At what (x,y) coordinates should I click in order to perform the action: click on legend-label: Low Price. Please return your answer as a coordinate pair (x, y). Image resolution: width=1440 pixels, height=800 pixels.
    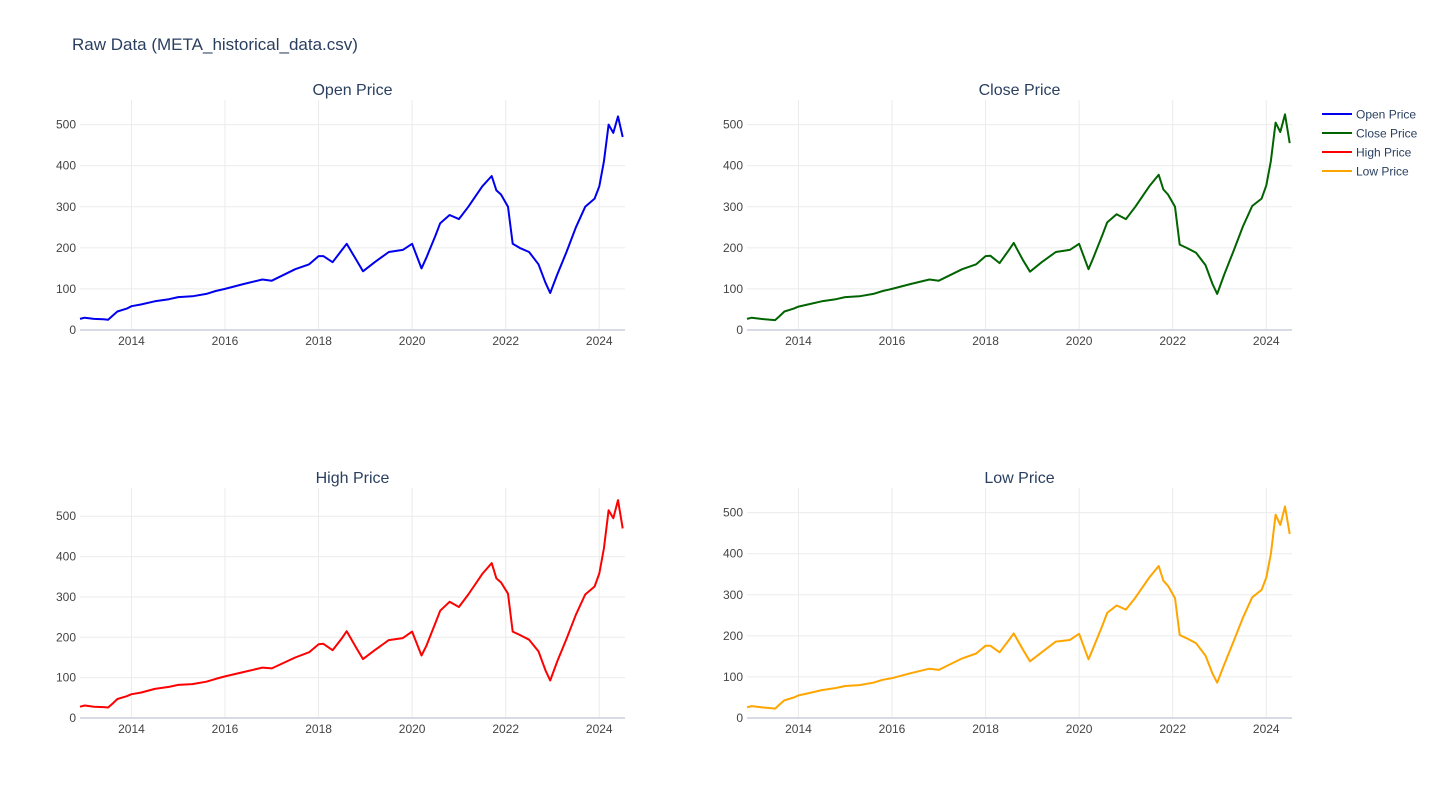
    Looking at the image, I should click on (1382, 172).